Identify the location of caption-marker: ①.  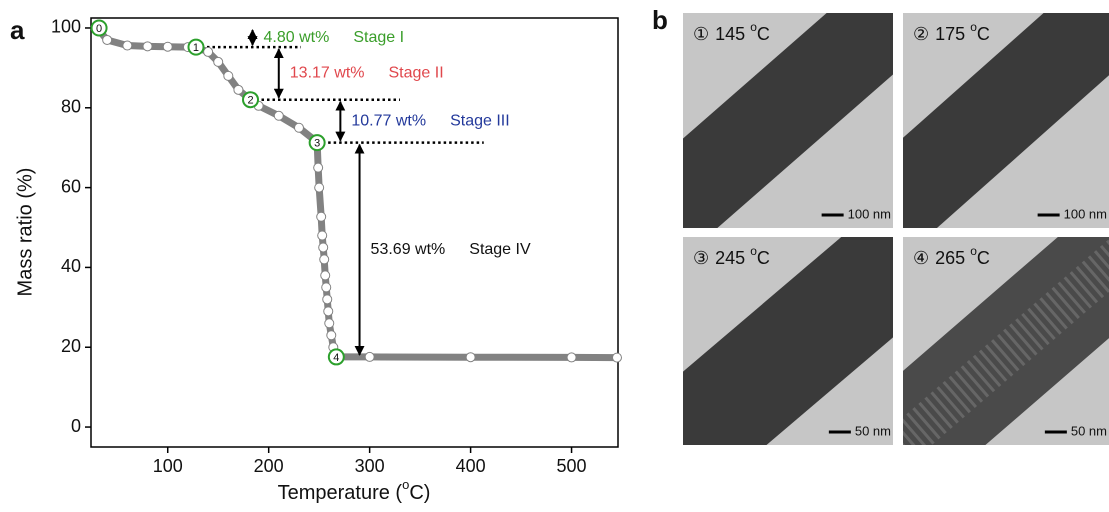
(701, 34).